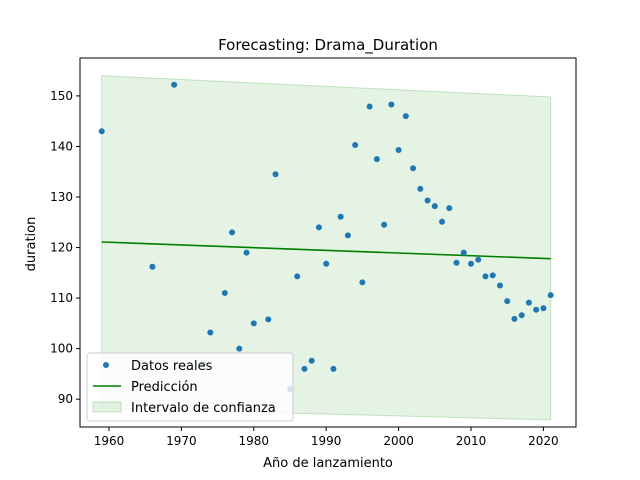 This screenshot has height=480, width=640. Describe the element at coordinates (61, 96) in the screenshot. I see `y-tick-label: 150` at that location.